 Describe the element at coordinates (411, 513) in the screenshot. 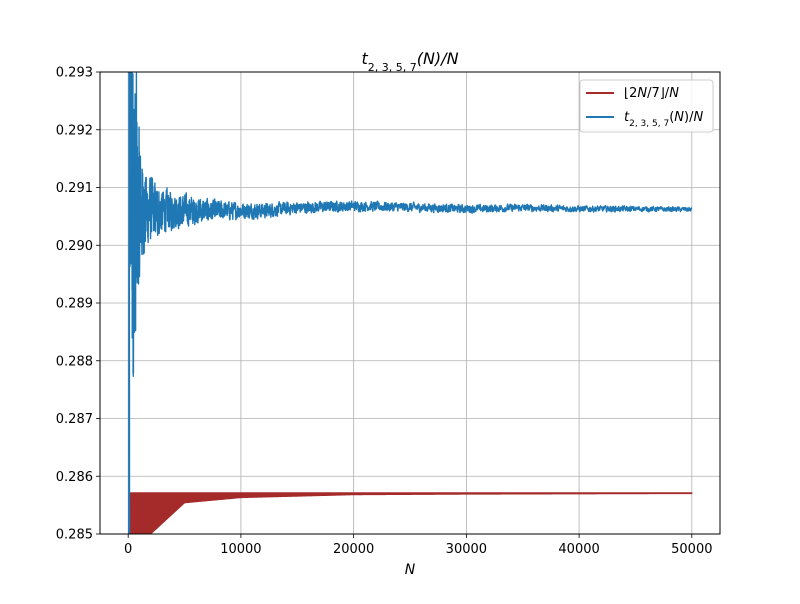

I see `series-floor-band` at that location.